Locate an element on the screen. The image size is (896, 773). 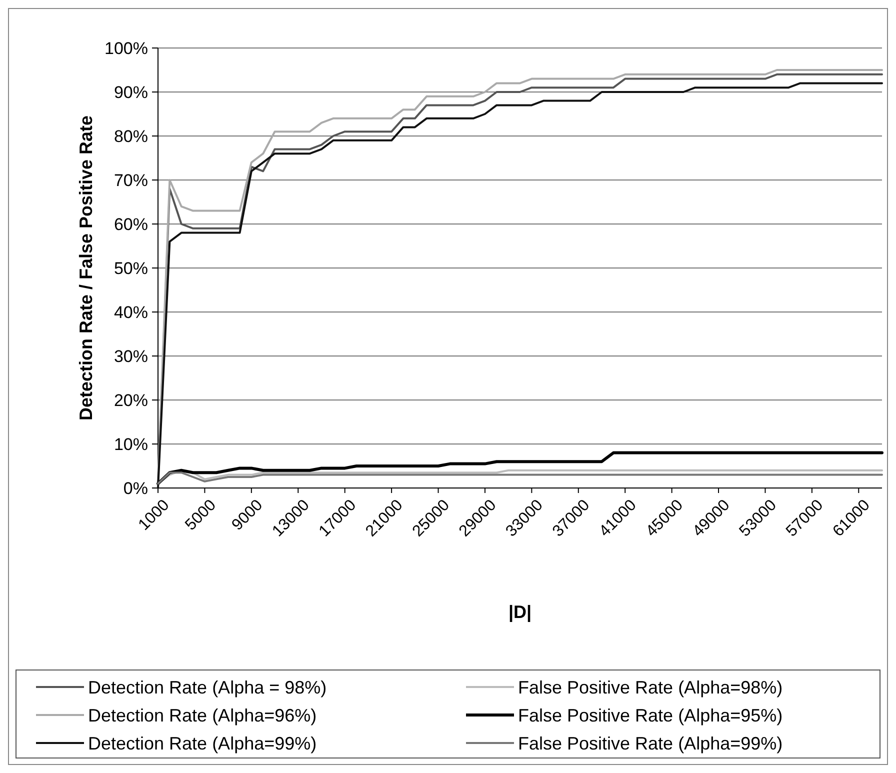
y-tick-label: 50% is located at coordinates (131, 268).